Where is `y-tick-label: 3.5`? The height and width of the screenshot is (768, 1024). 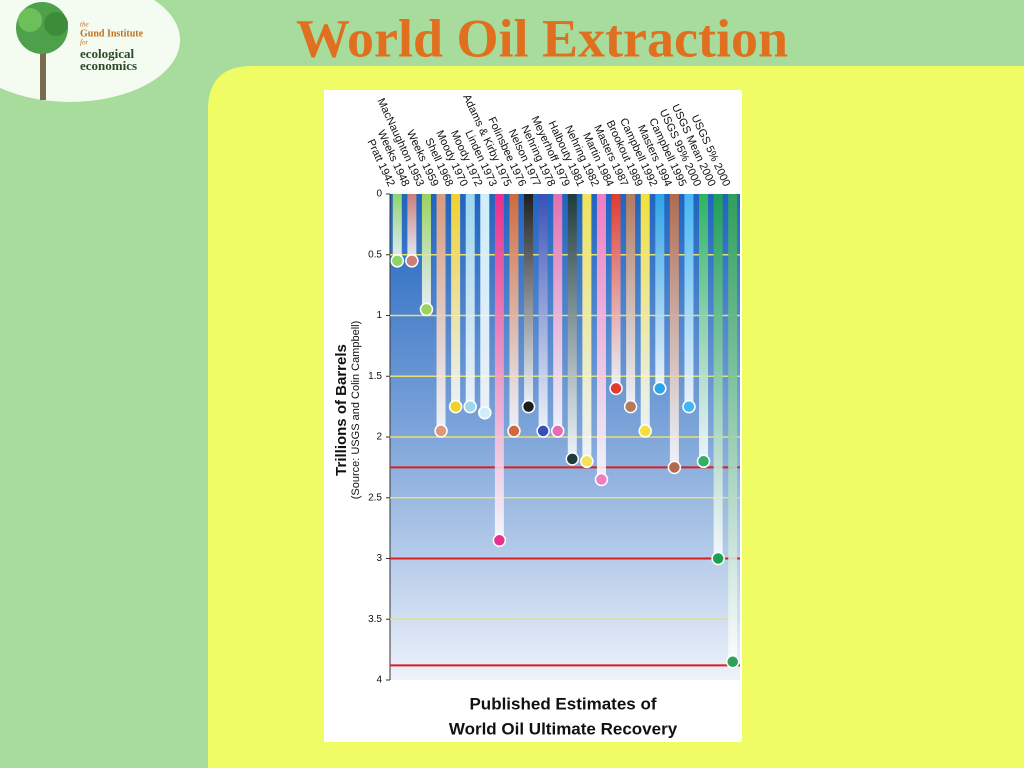
y-tick-label: 3.5 is located at coordinates (375, 619).